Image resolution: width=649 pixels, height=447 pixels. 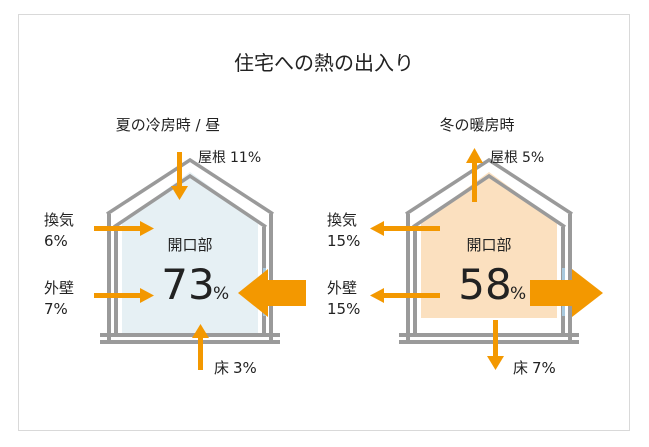 What do you see at coordinates (377, 295) in the screenshot?
I see `winter-wall-arrowhead` at bounding box center [377, 295].